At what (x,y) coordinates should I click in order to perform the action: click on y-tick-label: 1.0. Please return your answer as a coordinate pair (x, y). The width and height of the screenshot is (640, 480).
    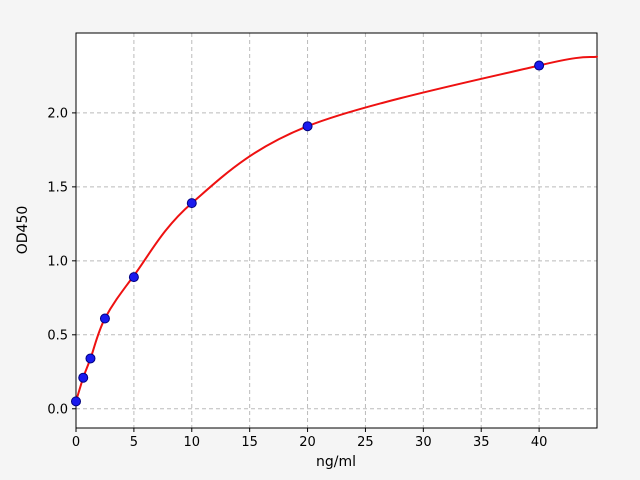
    Looking at the image, I should click on (57, 261).